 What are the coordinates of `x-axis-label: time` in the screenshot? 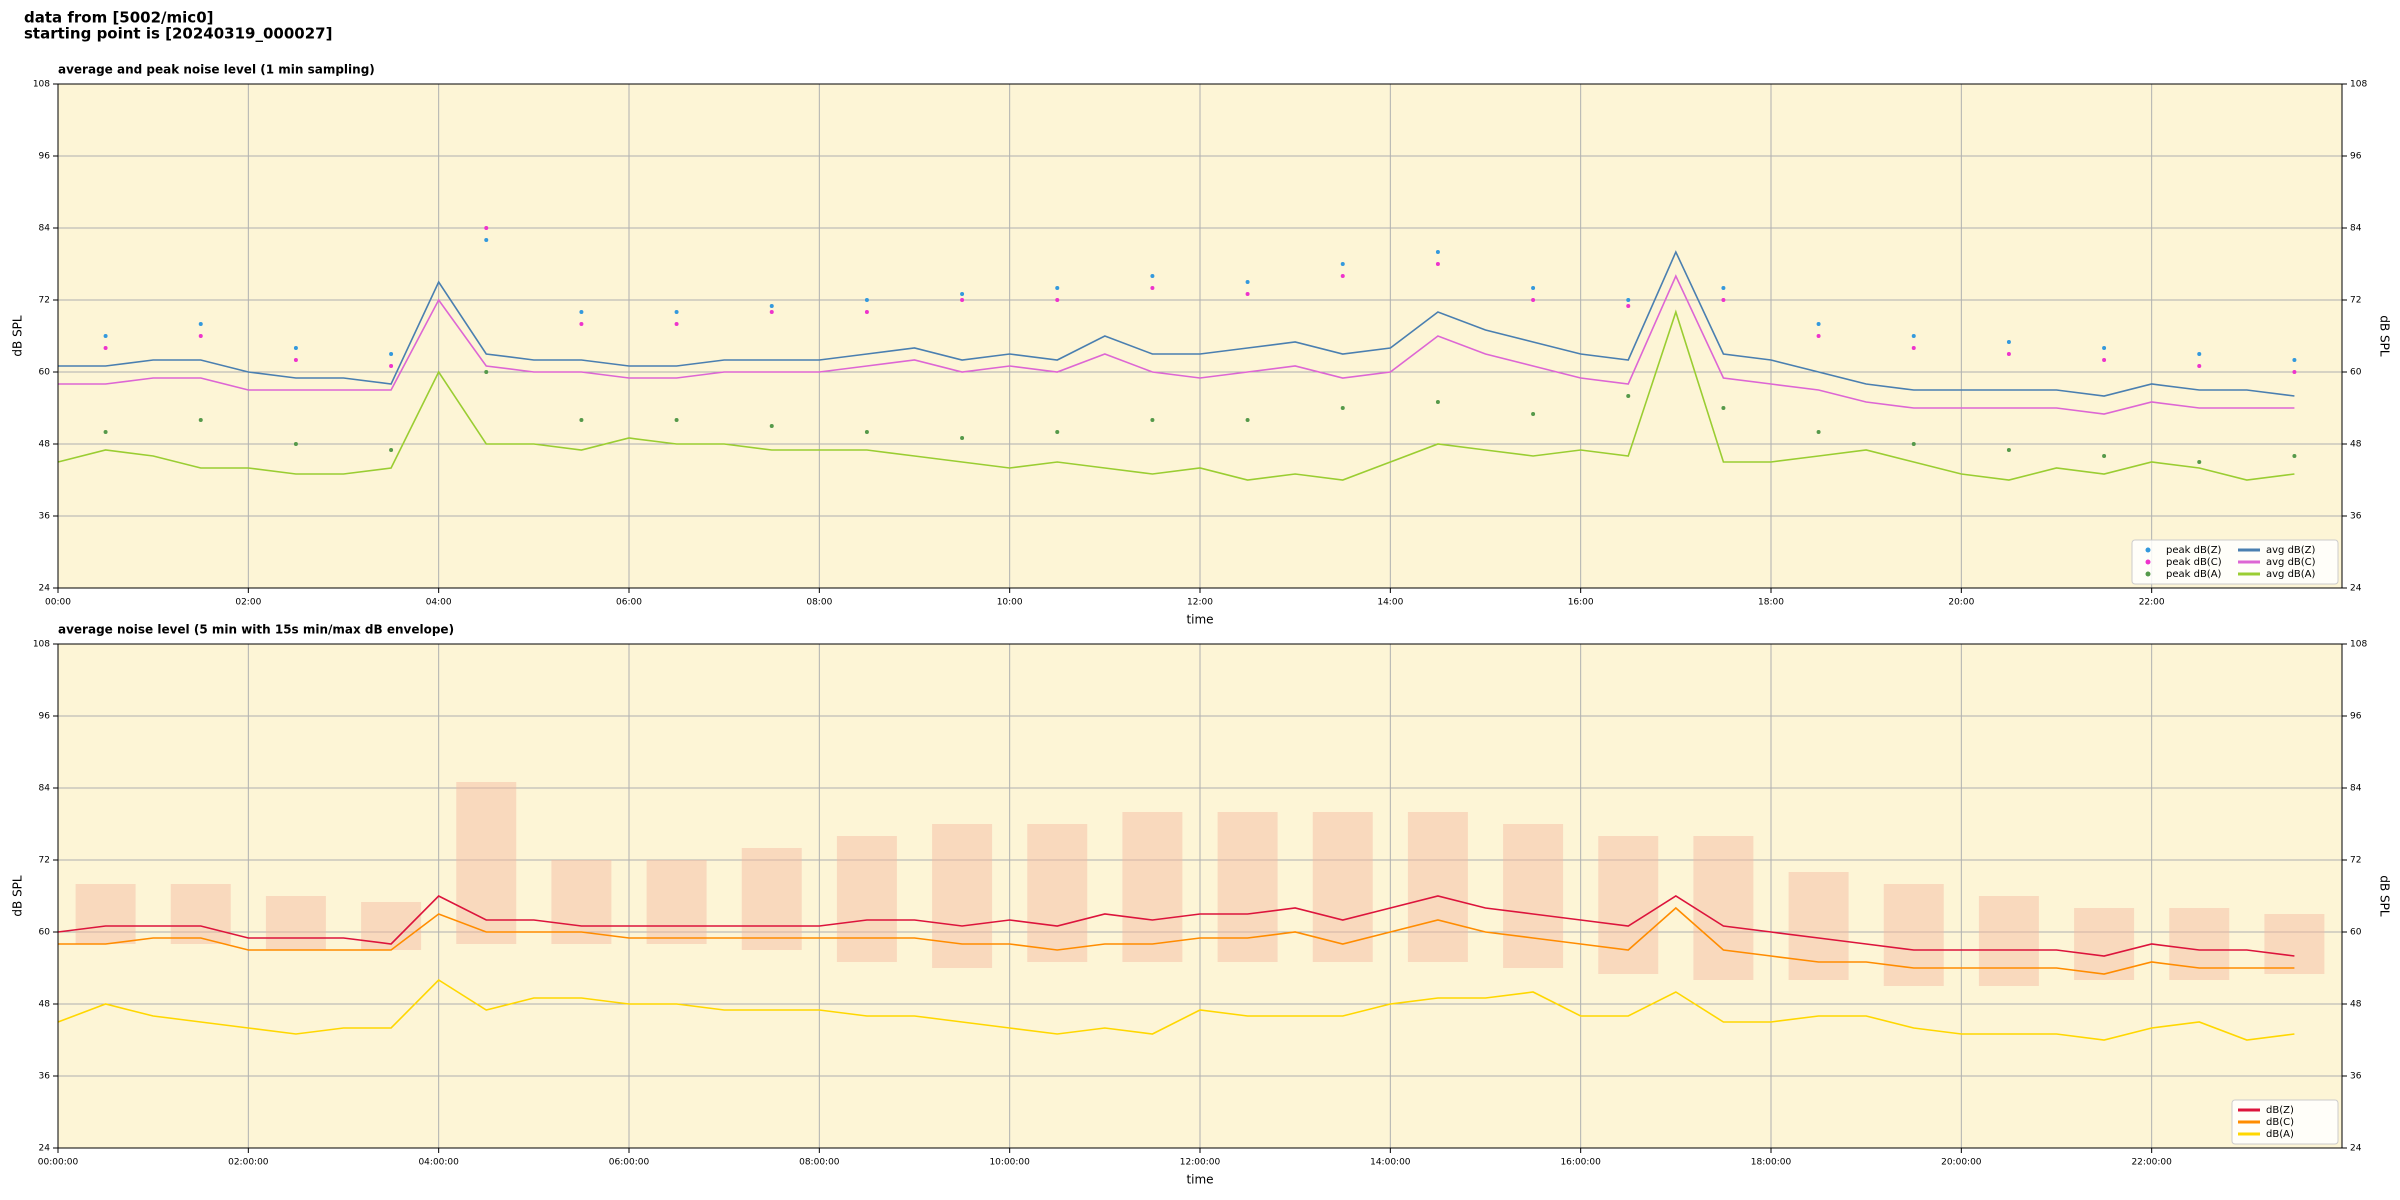 It's located at (1199, 1180).